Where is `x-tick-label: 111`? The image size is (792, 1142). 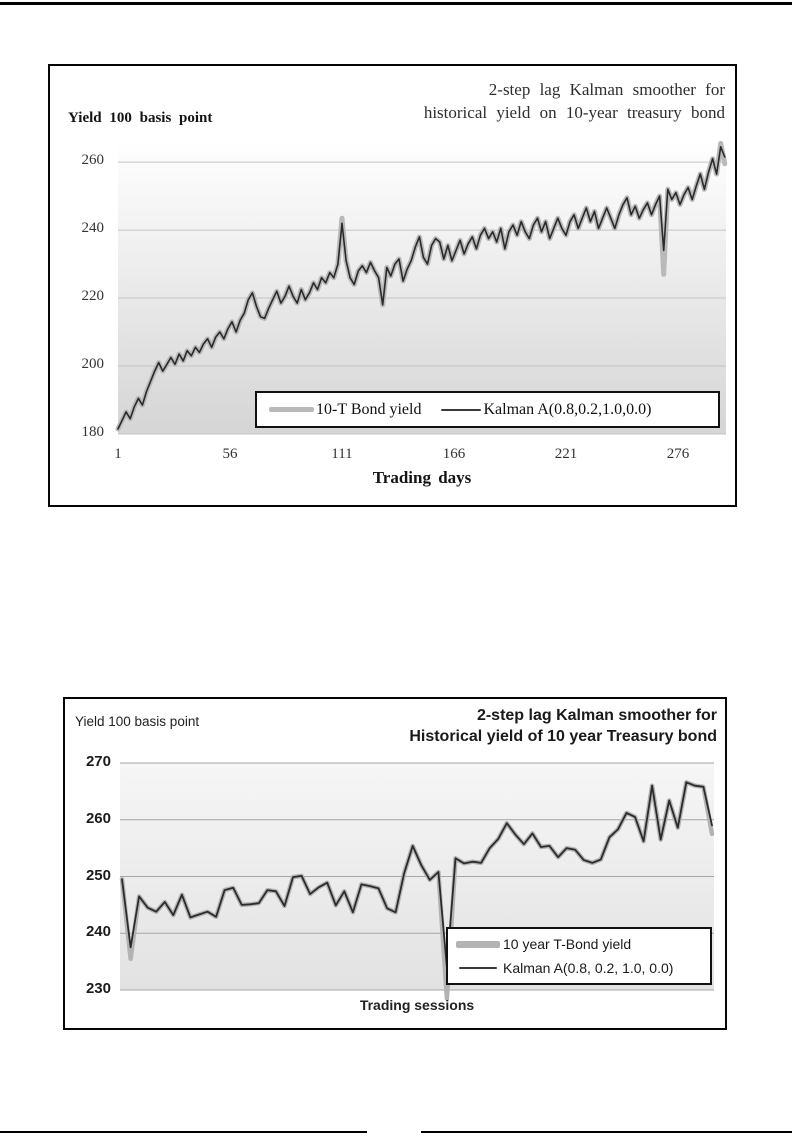
x-tick-label: 111 is located at coordinates (342, 454).